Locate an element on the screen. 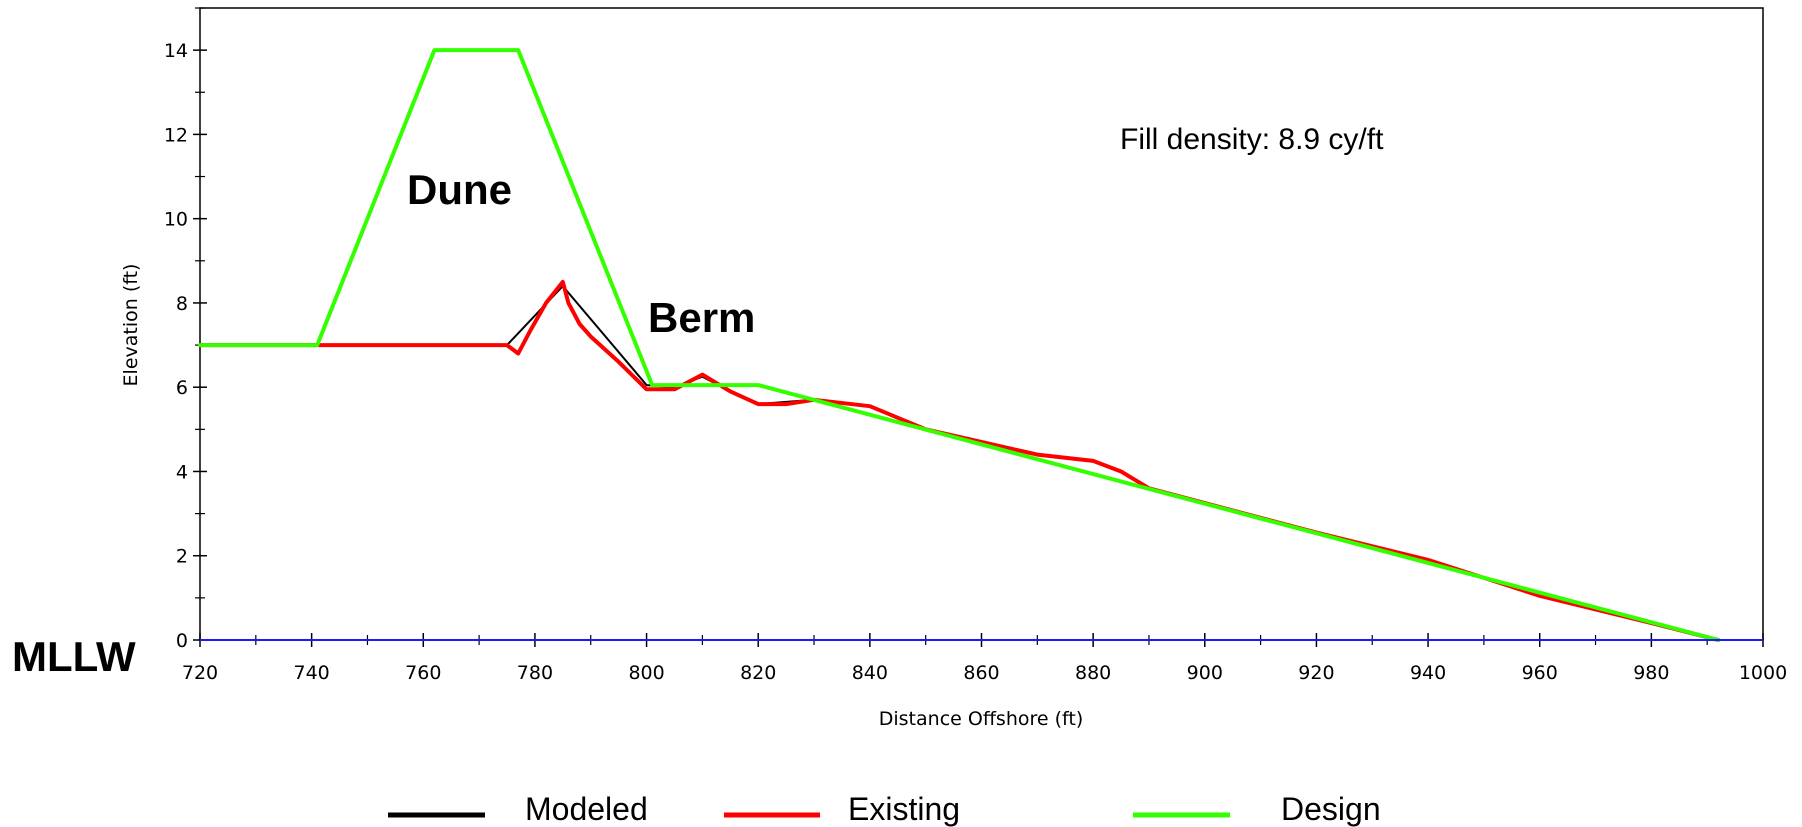 Image resolution: width=1802 pixels, height=827 pixels. legend-item-existing: Existing is located at coordinates (842, 809).